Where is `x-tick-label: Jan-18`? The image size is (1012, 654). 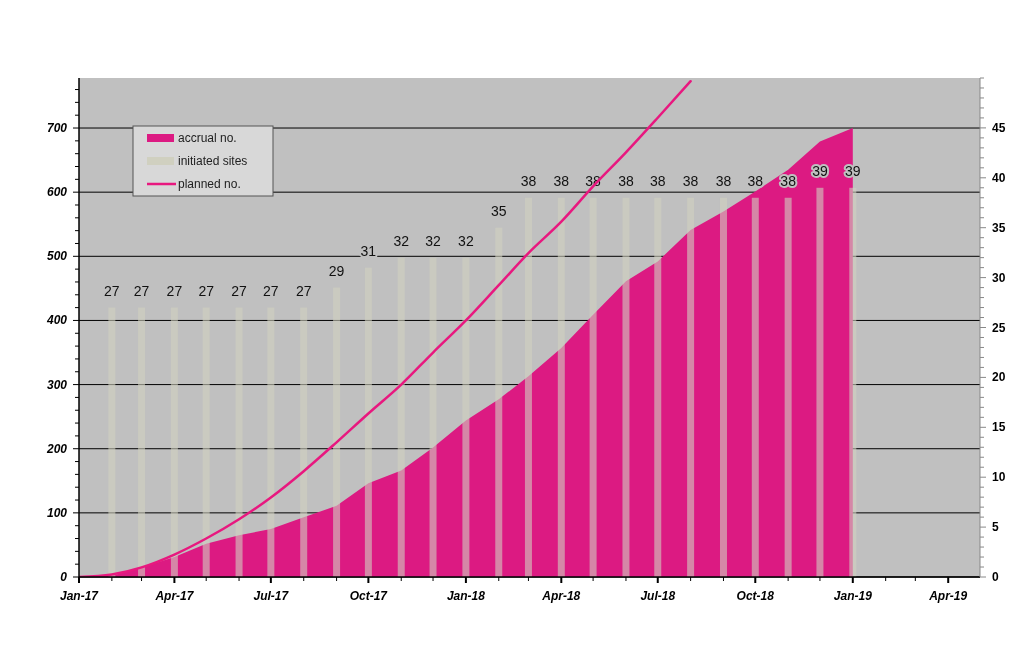 x-tick-label: Jan-18 is located at coordinates (466, 596).